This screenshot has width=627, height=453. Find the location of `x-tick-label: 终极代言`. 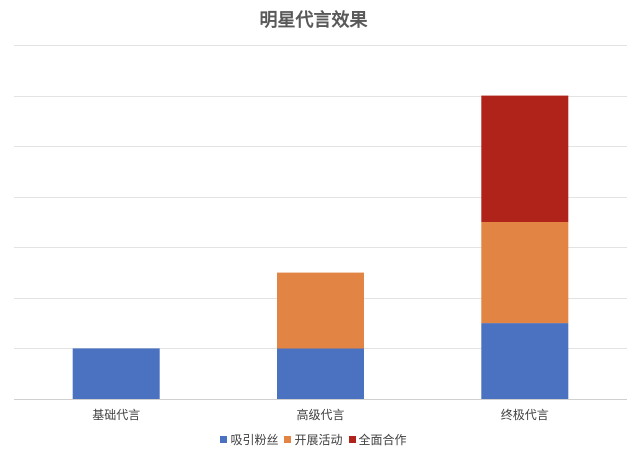

x-tick-label: 终极代言 is located at coordinates (525, 414).